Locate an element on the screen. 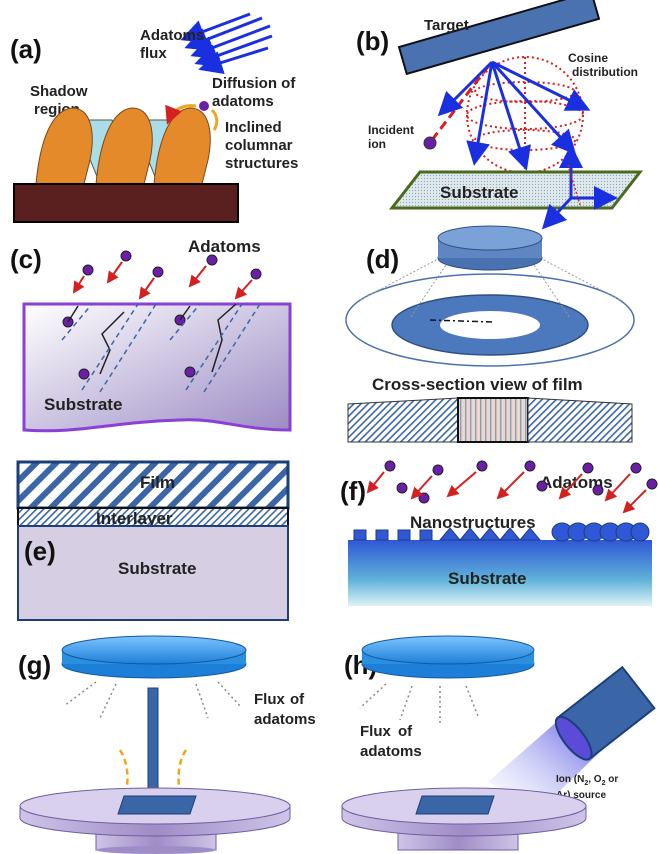 This screenshot has width=659, height=854. ring-center is located at coordinates (490, 325).